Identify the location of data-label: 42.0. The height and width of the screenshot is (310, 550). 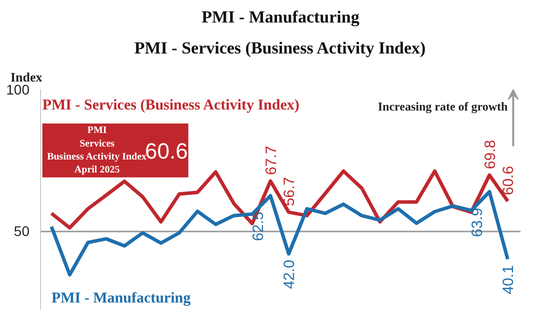
(289, 275).